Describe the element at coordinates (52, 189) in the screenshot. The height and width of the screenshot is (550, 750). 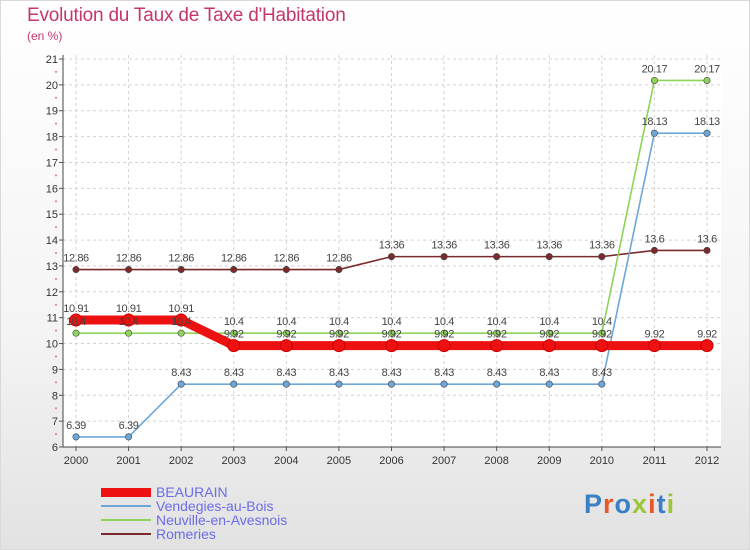
I see `y-tick-label: 16` at that location.